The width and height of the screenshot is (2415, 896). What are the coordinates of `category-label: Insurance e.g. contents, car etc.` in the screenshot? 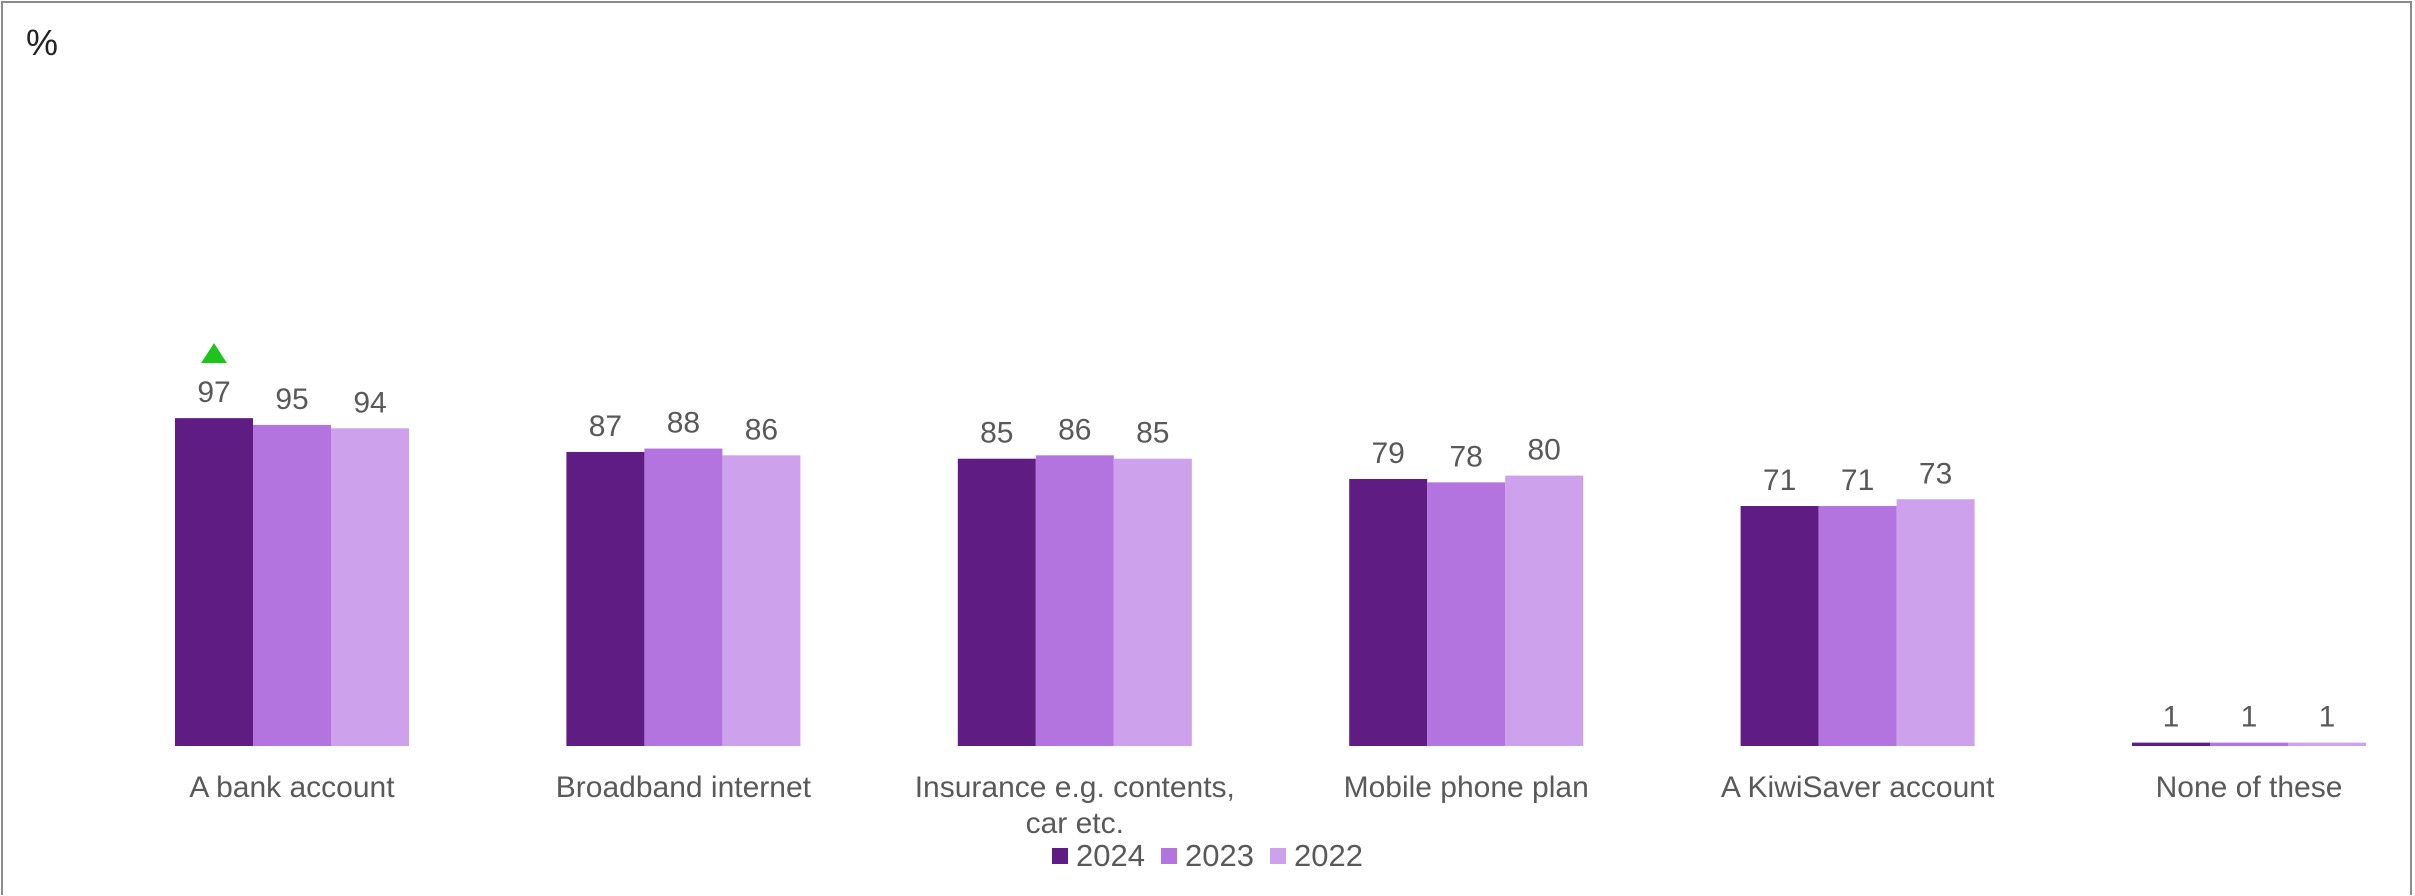 It's located at (1075, 805).